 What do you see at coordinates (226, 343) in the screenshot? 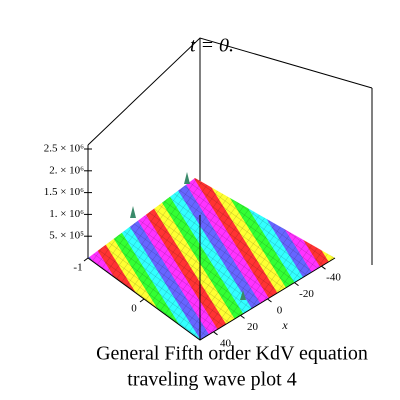
I see `x-tick-label: 40` at bounding box center [226, 343].